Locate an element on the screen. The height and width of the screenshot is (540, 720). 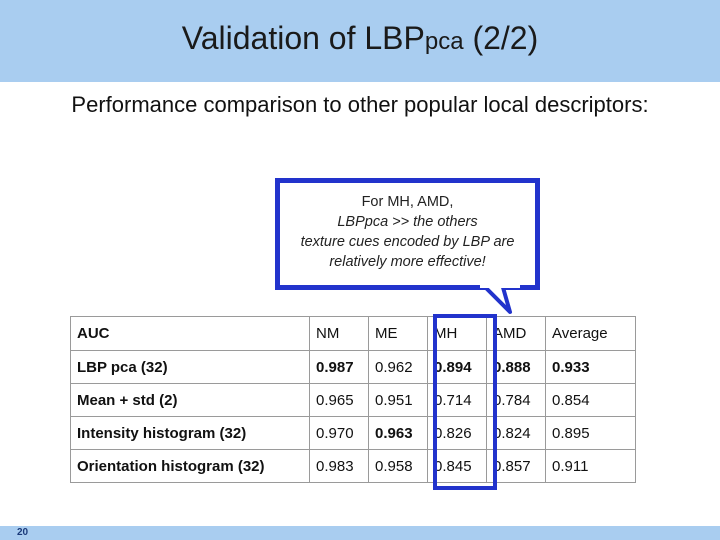
slide-title: Validation of LBPpca (2/2) is located at coordinates (360, 38).